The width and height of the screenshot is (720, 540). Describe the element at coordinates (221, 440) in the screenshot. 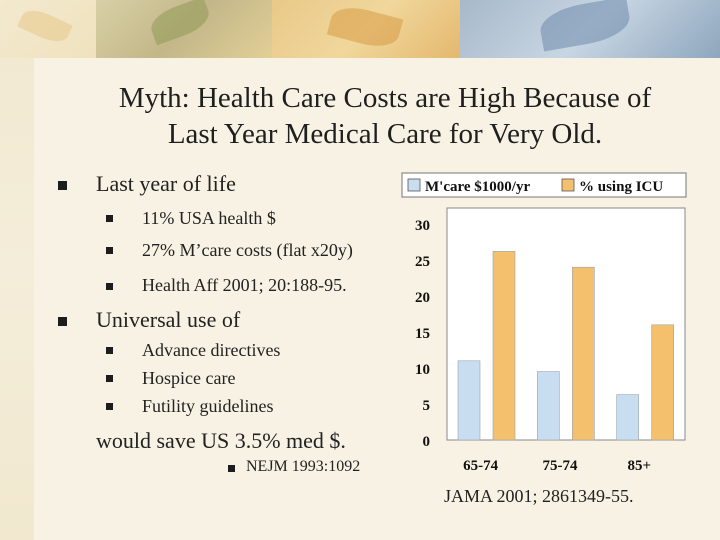

I see `conclusion-text: would save US 3.5% med $.` at that location.